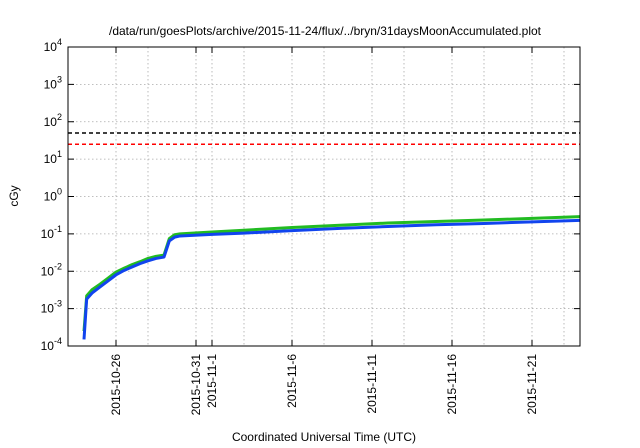 This screenshot has height=448, width=640. I want to click on y-tick-label: 10⁰, so click(53, 195).